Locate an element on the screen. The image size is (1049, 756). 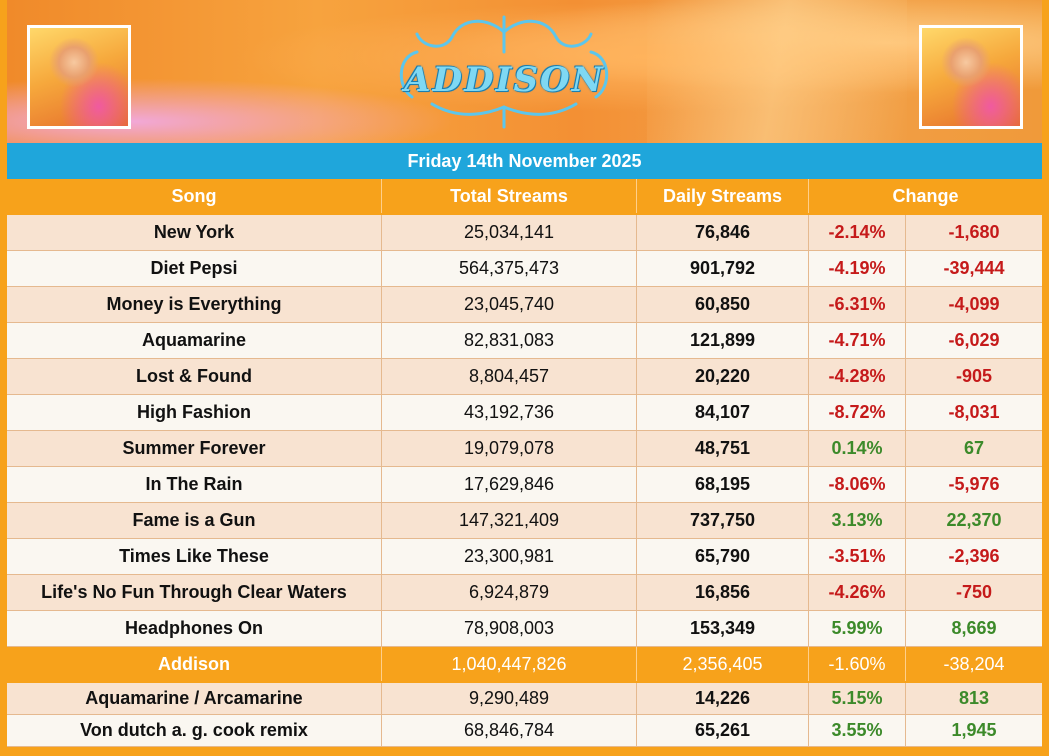
total-delta: -38,204 is located at coordinates (974, 663).